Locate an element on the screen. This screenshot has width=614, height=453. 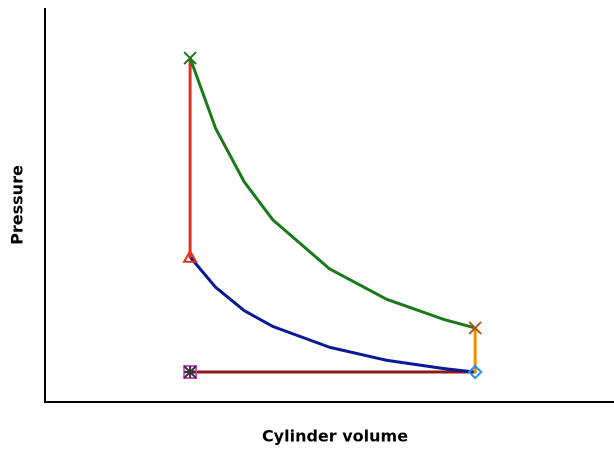
x-axis-label: Cylinder volume is located at coordinates (335, 436).